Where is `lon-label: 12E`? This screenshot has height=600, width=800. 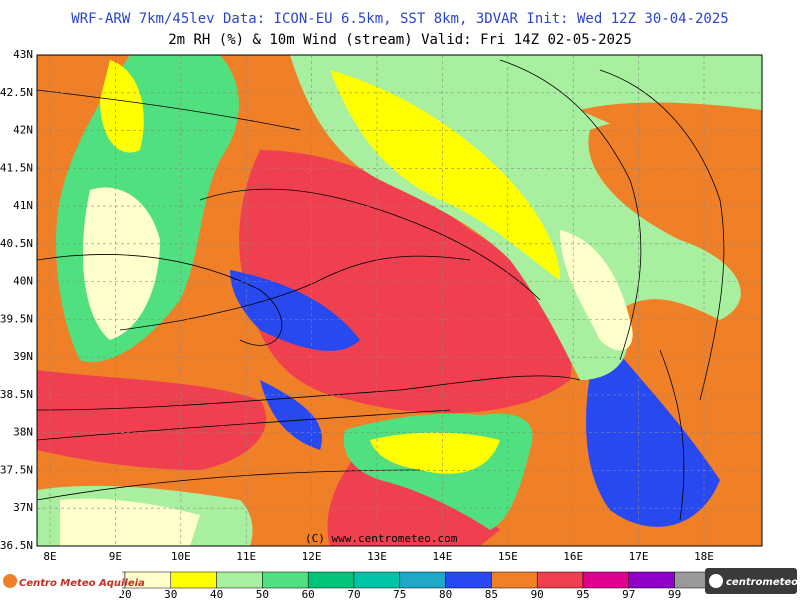
lon-label: 12E is located at coordinates (312, 556).